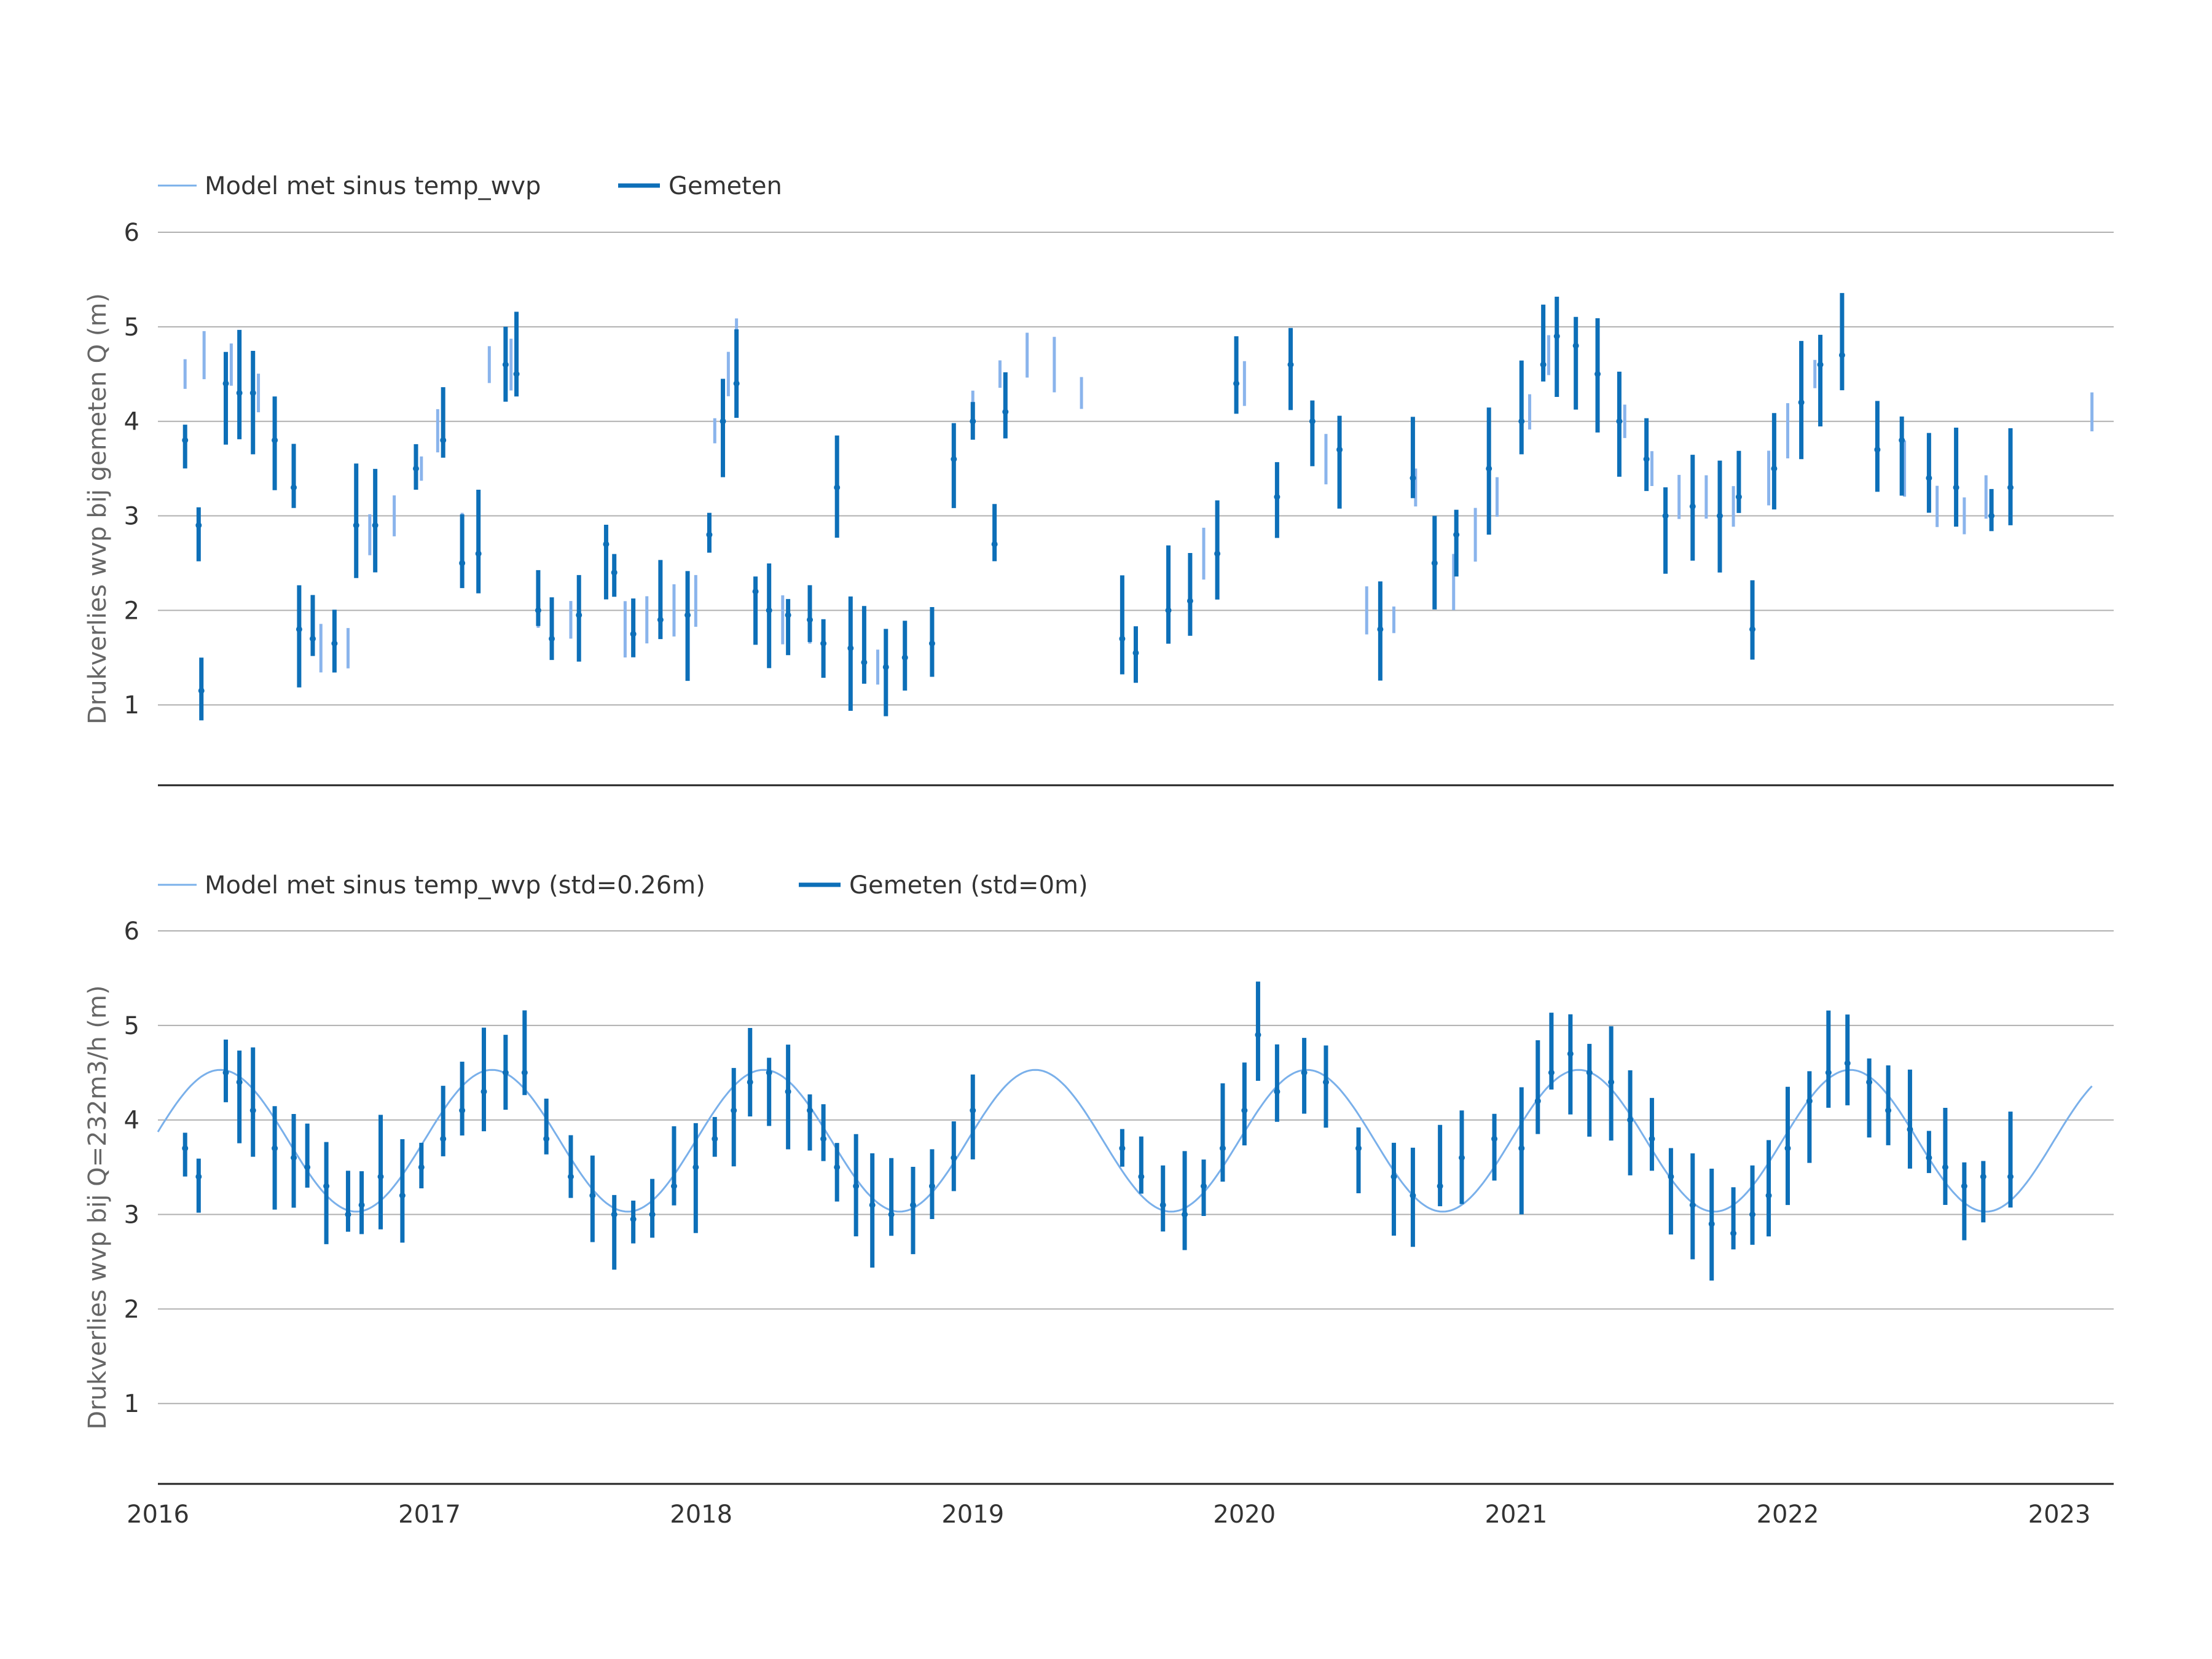 The image size is (2212, 1659). What do you see at coordinates (373, 186) in the screenshot?
I see `legend-model-label: Model met sinus temp_wvp` at bounding box center [373, 186].